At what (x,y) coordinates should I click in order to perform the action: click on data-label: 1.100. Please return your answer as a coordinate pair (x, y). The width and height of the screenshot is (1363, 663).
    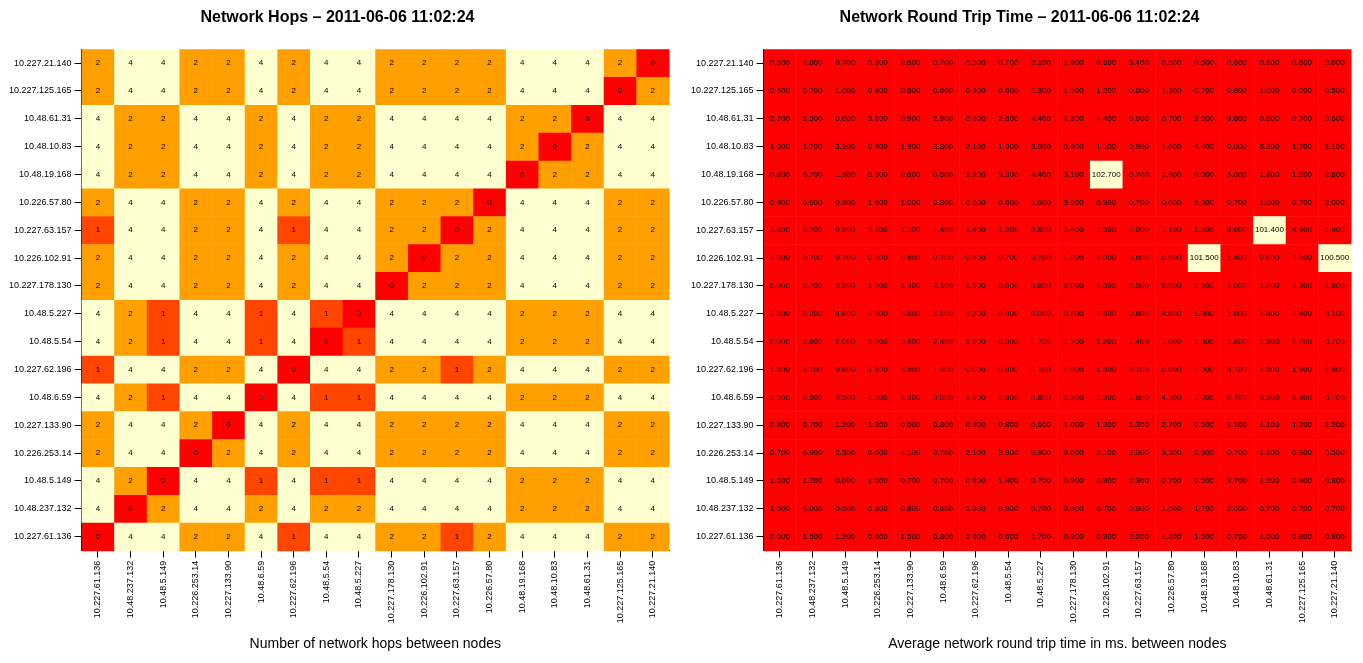
    Looking at the image, I should click on (878, 369).